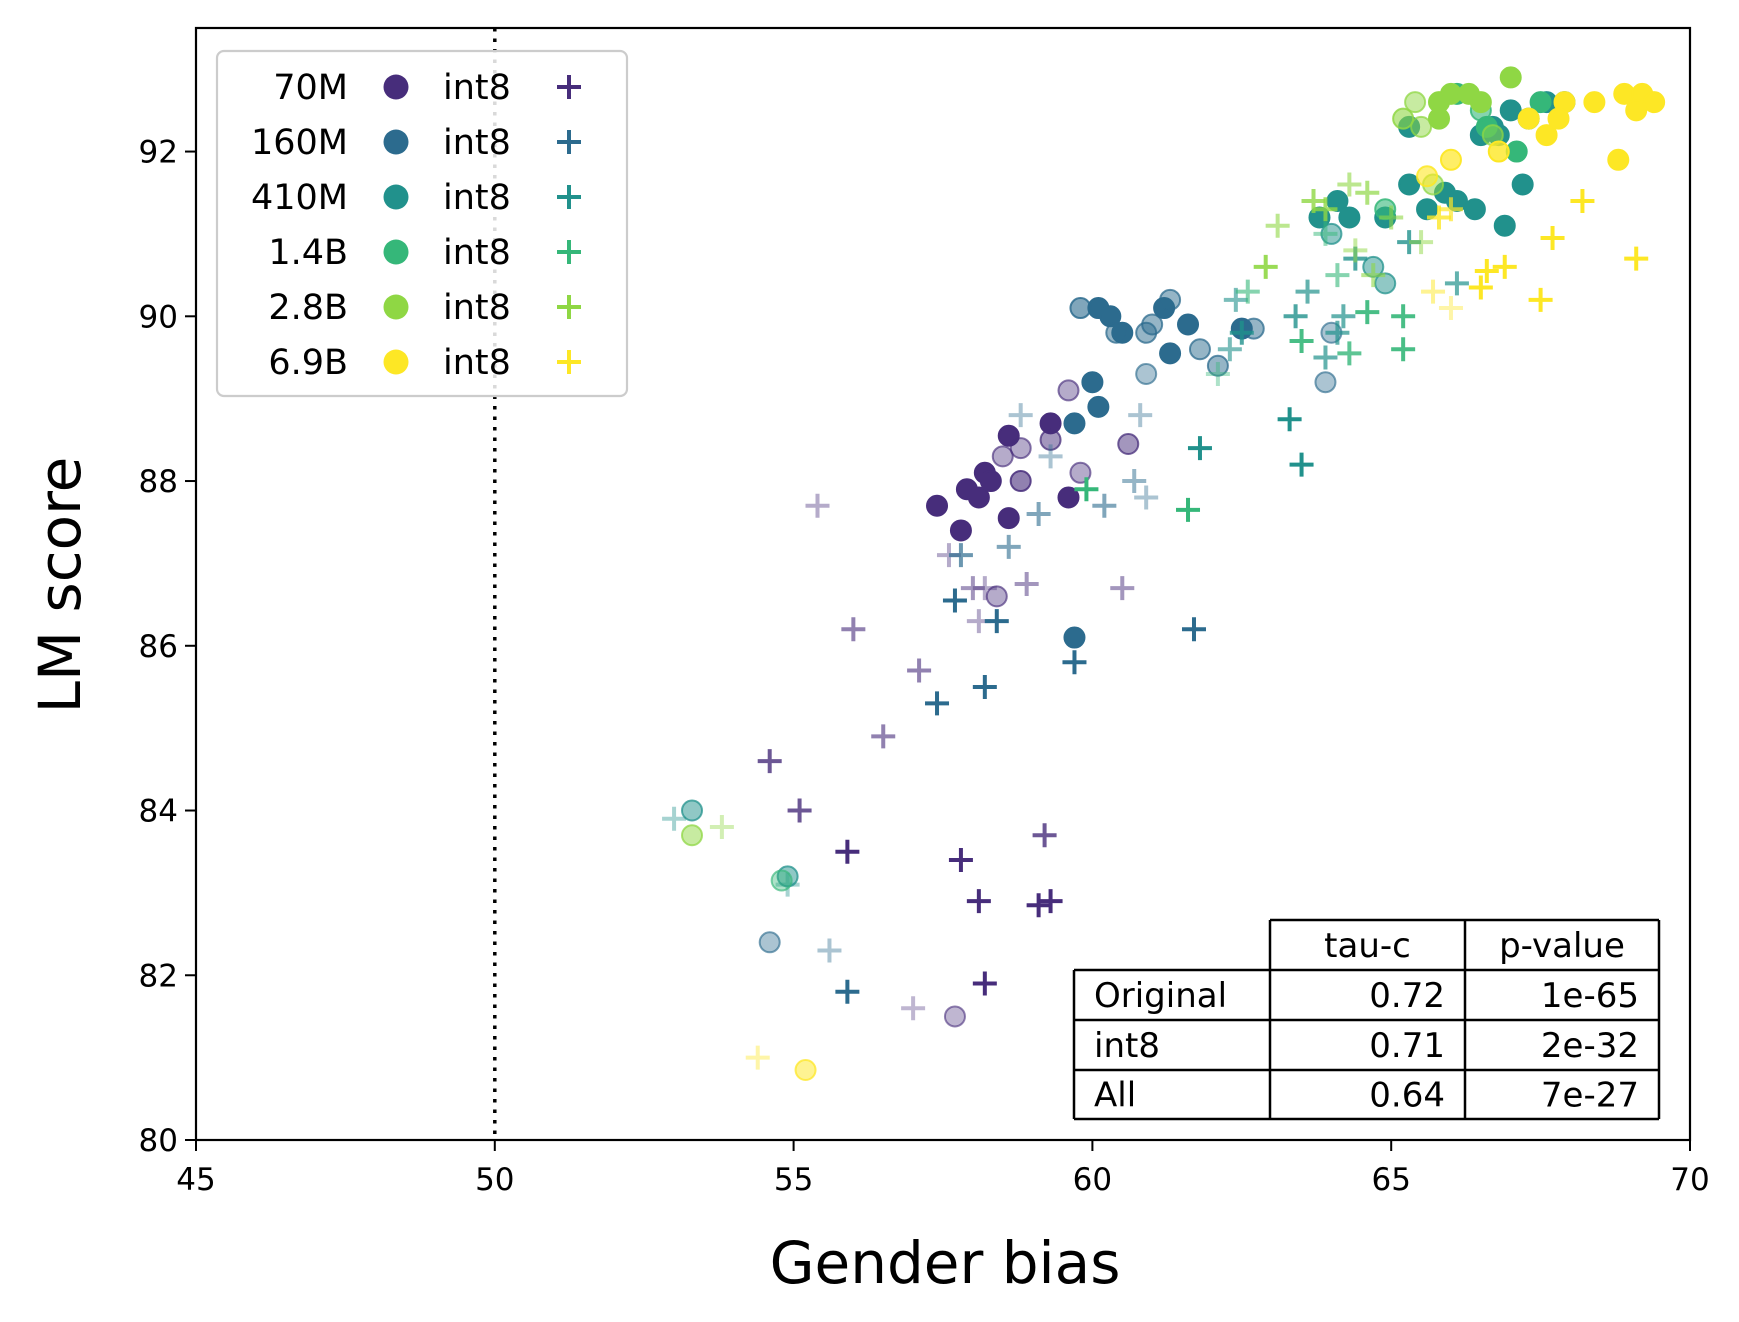  What do you see at coordinates (158, 647) in the screenshot?
I see `y-tick-label: 86` at bounding box center [158, 647].